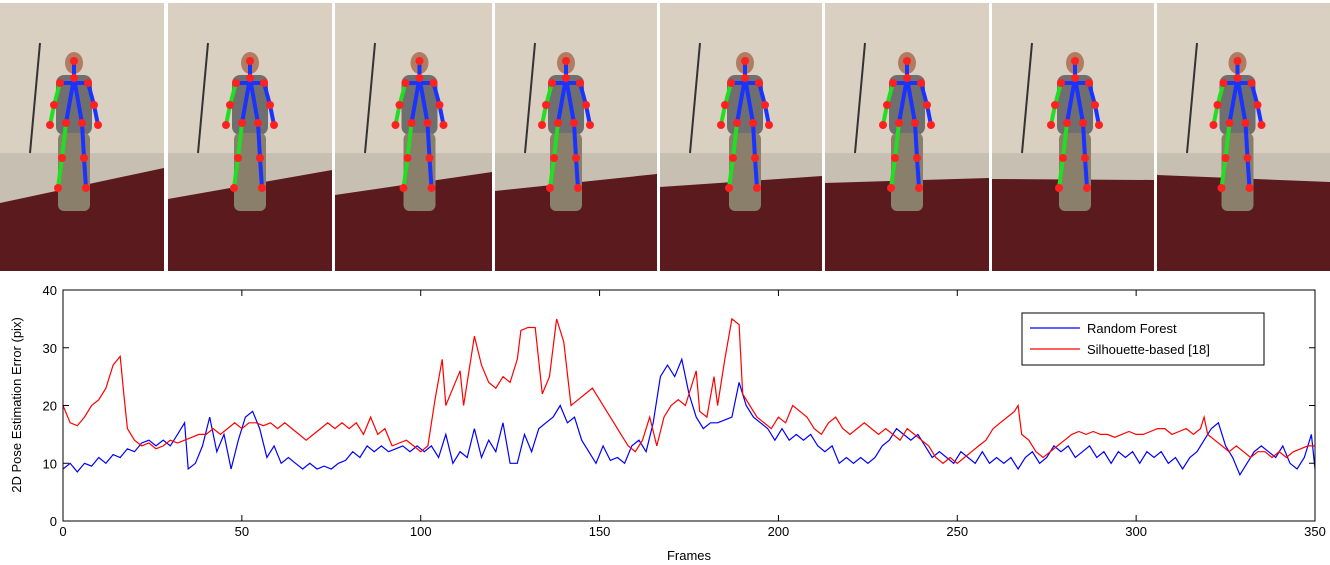 This screenshot has width=1330, height=565. I want to click on y-tick-label: 40, so click(50, 290).